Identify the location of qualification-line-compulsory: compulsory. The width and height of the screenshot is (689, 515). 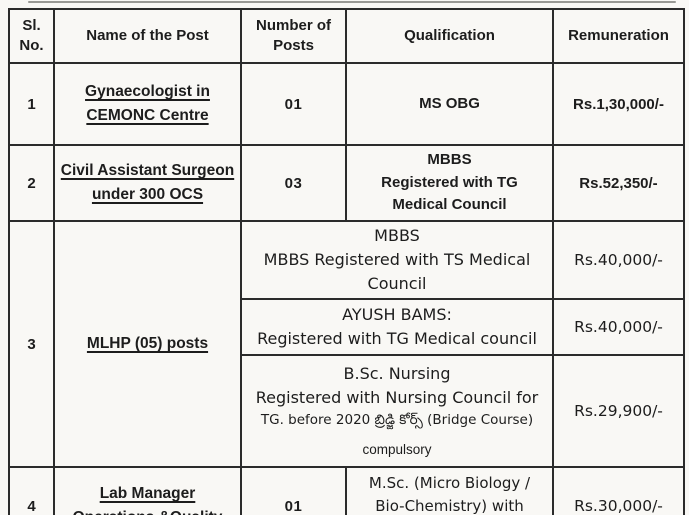
(397, 450).